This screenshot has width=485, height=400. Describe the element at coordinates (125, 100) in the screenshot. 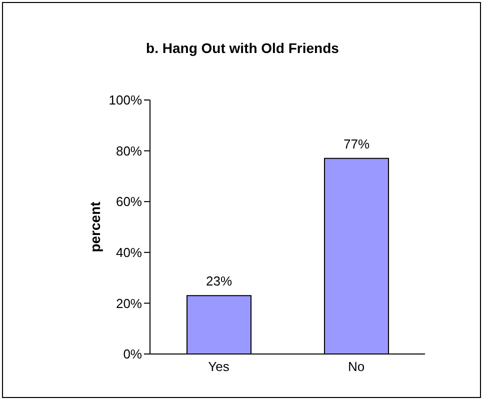

I see `y-tick-label: 100%` at that location.